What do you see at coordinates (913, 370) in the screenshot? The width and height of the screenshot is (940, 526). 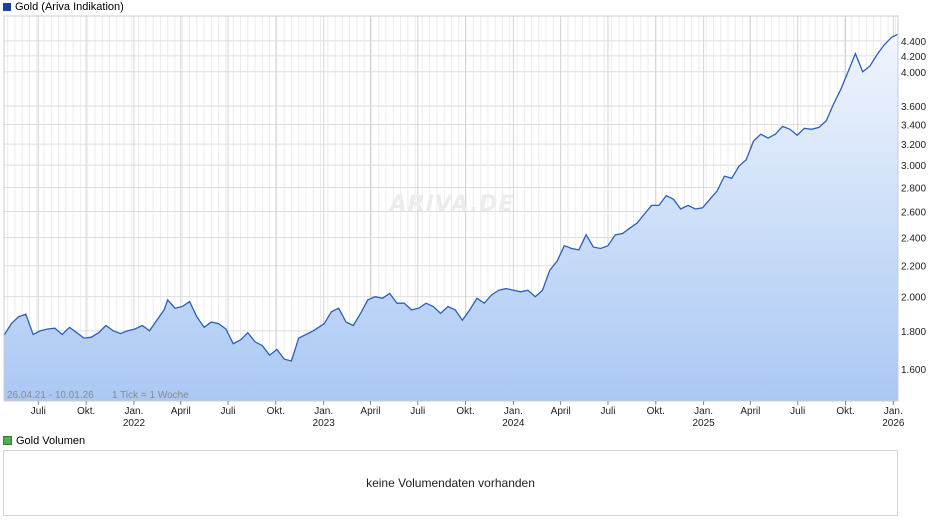 I see `y-tick-label: 1.600` at bounding box center [913, 370].